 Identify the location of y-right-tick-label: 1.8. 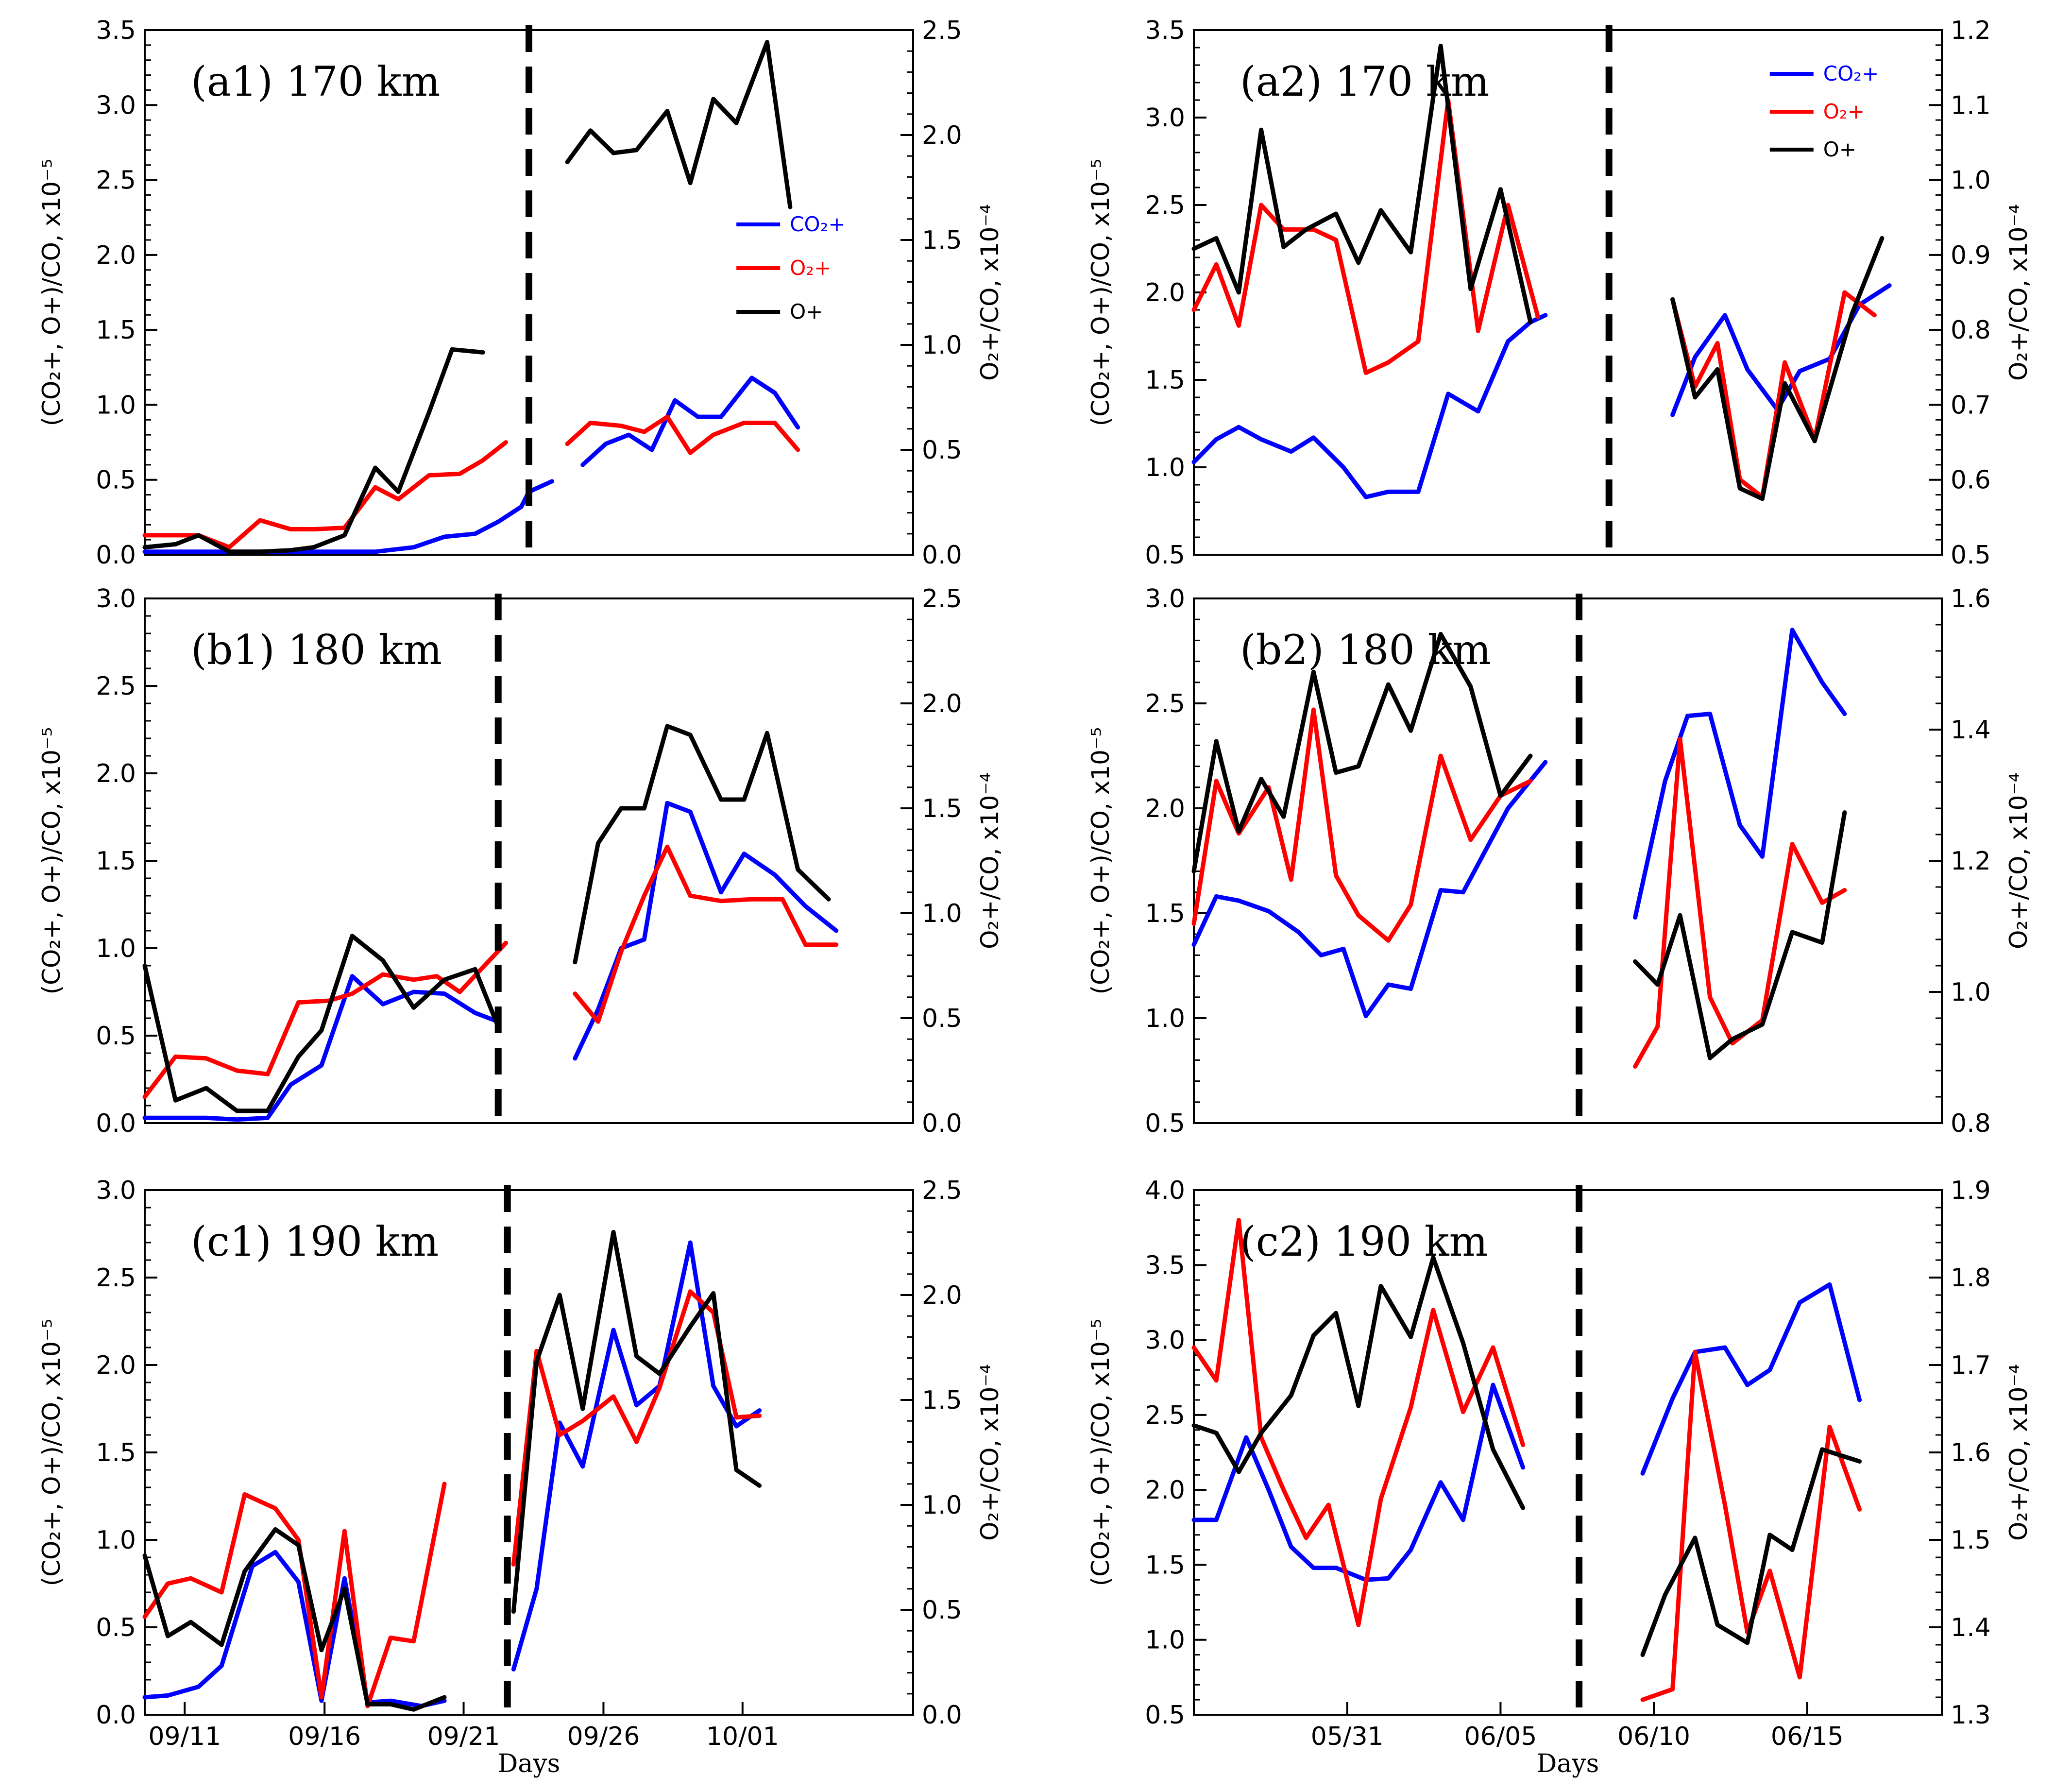
(1971, 1278).